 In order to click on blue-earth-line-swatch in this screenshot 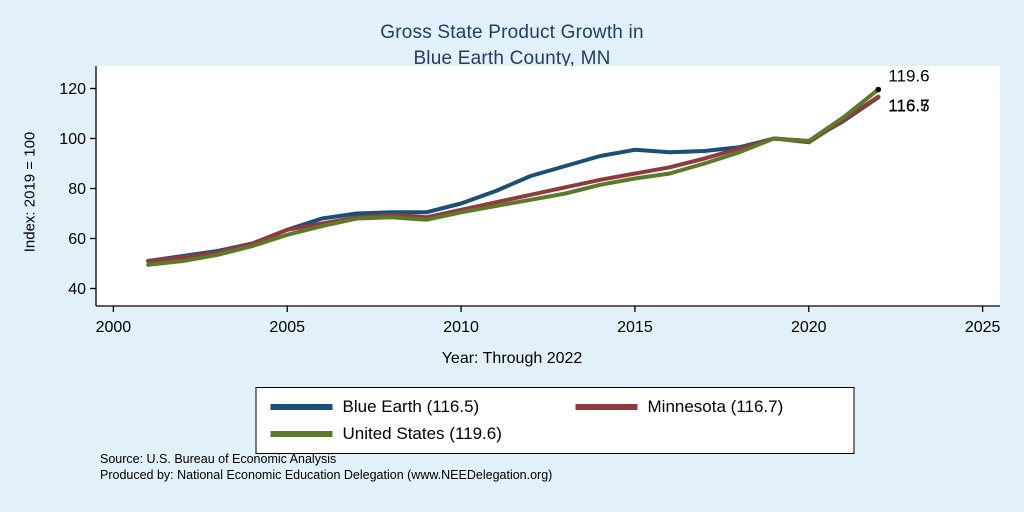, I will do `click(301, 407)`.